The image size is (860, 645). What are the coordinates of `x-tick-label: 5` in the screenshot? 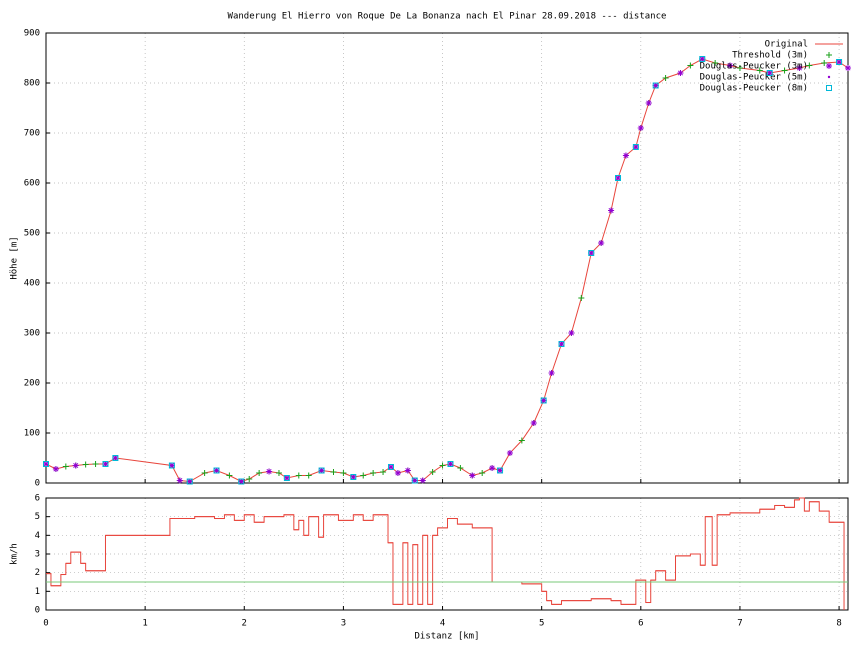 It's located at (541, 624).